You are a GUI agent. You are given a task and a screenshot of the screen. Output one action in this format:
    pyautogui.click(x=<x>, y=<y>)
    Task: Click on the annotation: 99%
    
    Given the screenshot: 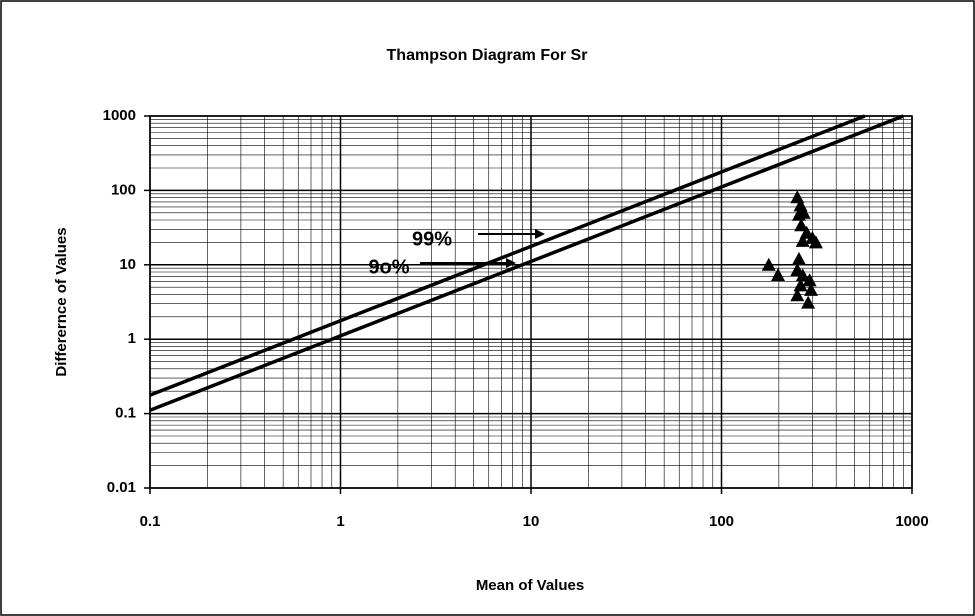 What is the action you would take?
    pyautogui.click(x=432, y=239)
    